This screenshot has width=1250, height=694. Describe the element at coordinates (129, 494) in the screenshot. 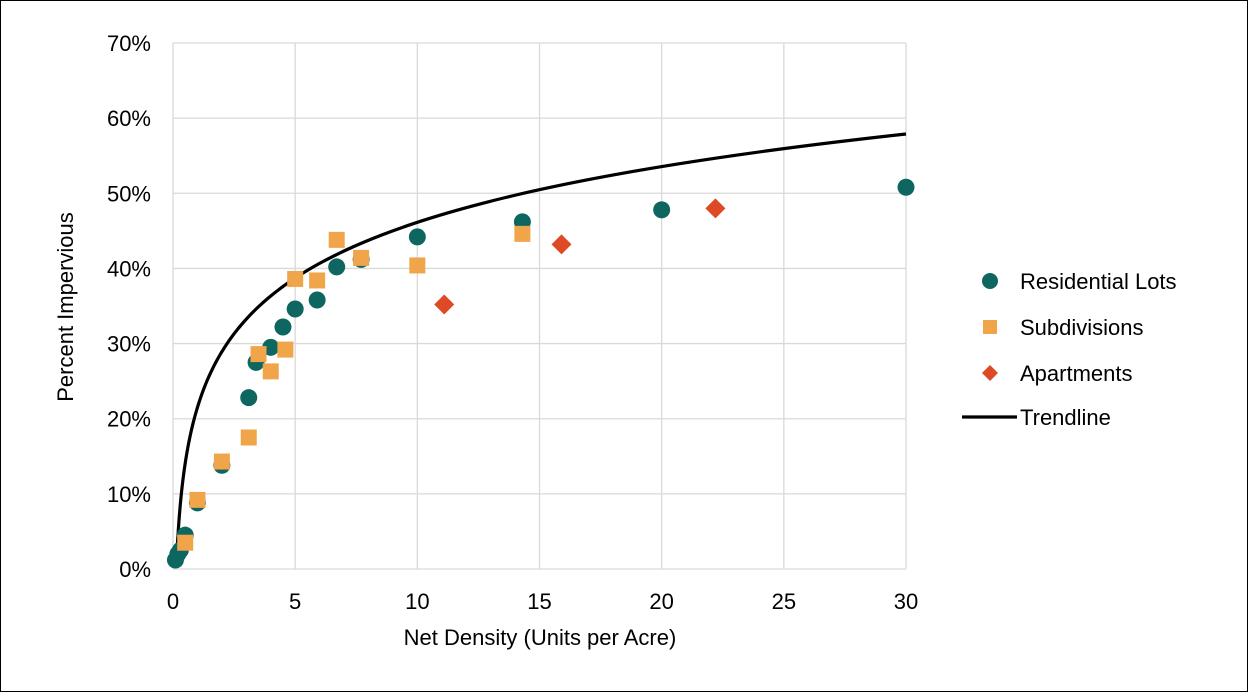

I see `y-tick-label: 10%` at that location.